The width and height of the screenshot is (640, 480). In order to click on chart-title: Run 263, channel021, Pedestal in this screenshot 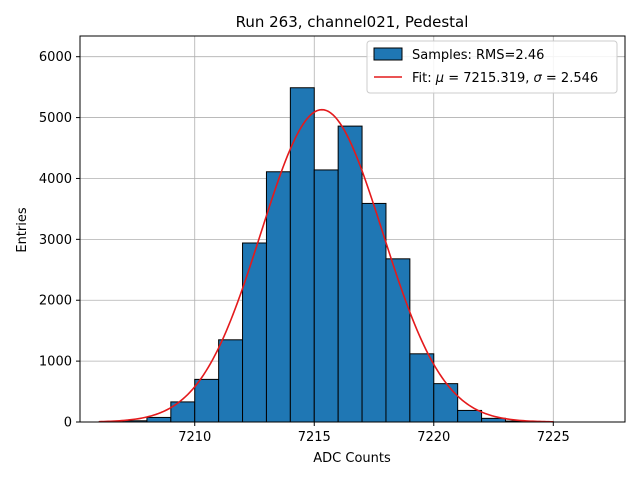, I will do `click(352, 22)`.